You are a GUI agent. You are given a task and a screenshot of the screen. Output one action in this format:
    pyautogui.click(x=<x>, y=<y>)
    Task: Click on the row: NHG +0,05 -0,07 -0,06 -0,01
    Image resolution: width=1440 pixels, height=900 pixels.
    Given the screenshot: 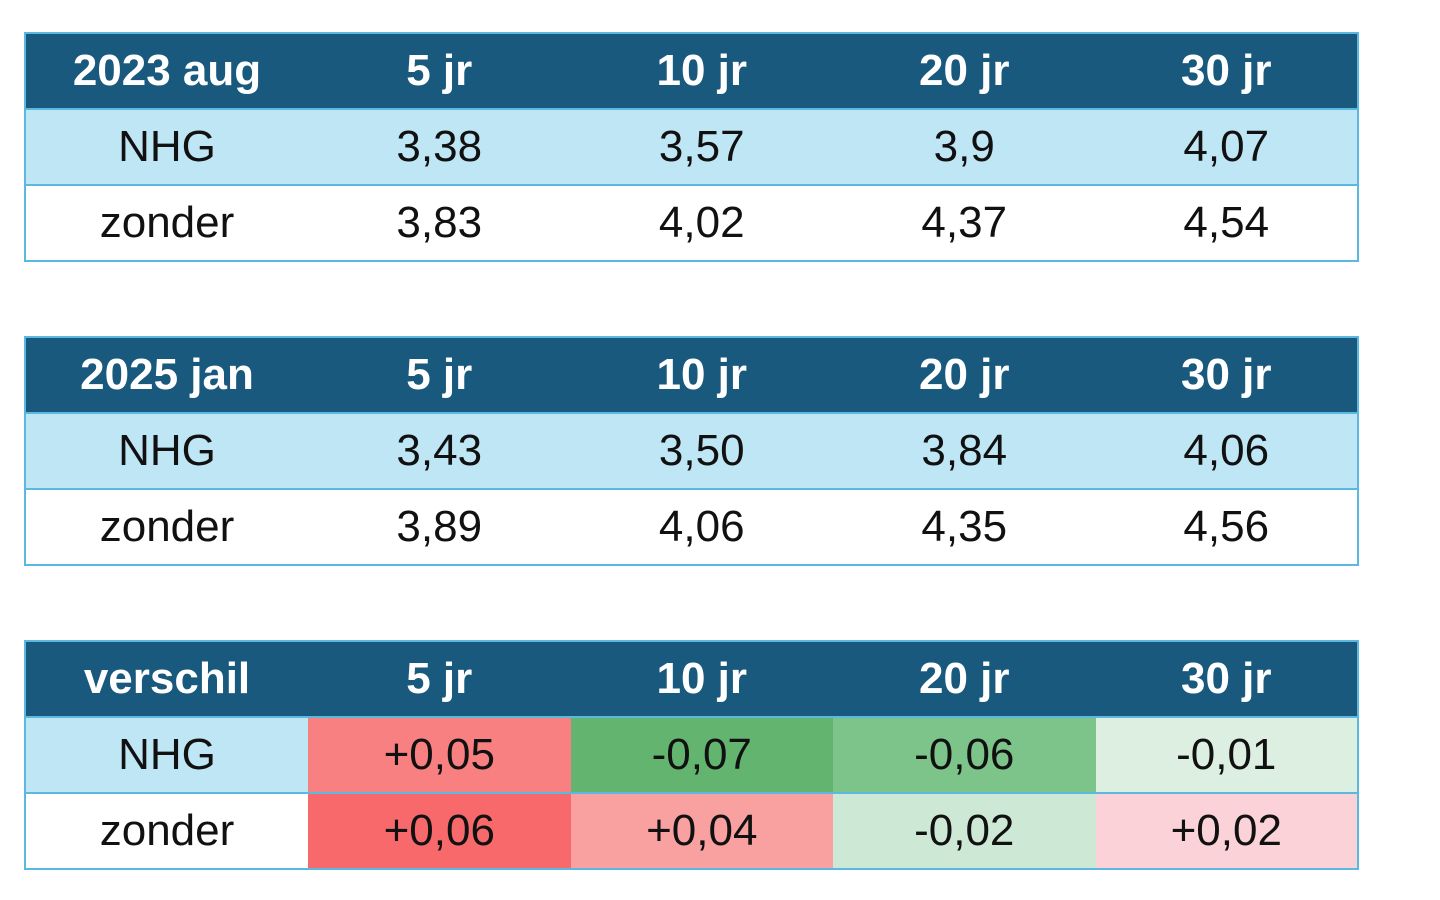 What is the action you would take?
    pyautogui.click(x=691, y=754)
    